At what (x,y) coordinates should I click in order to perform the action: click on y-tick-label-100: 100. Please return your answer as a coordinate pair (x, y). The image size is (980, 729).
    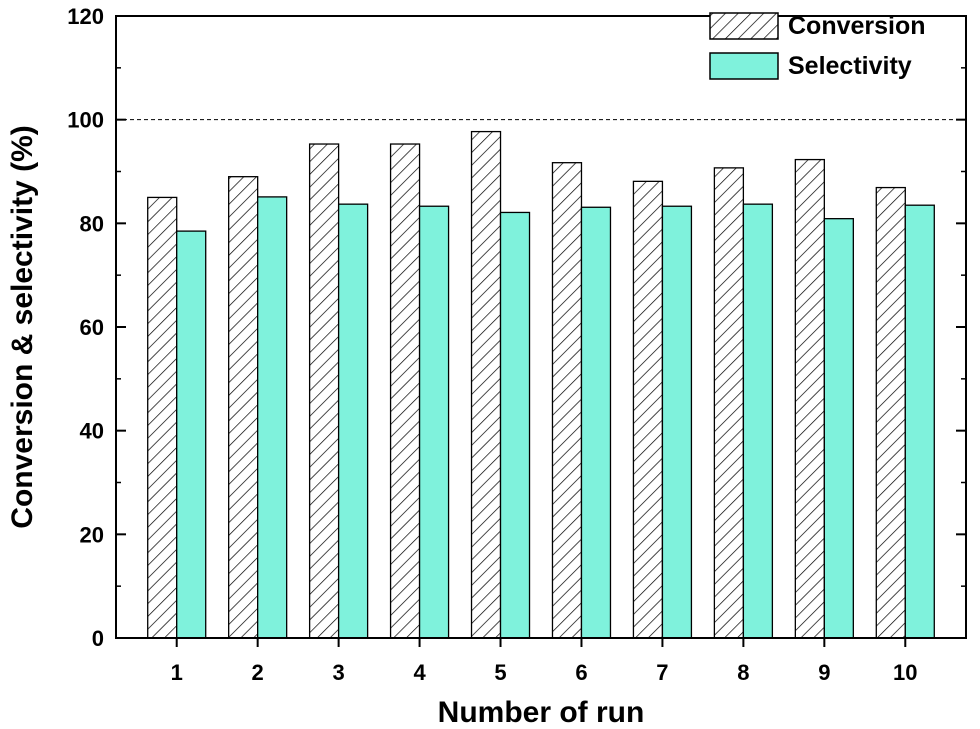
    Looking at the image, I should click on (85, 120).